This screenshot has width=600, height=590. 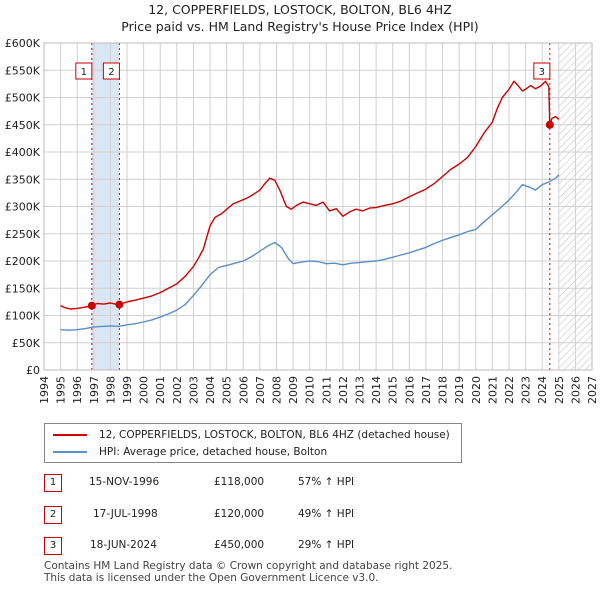 I want to click on x-tick-label: 2010, so click(x=310, y=390).